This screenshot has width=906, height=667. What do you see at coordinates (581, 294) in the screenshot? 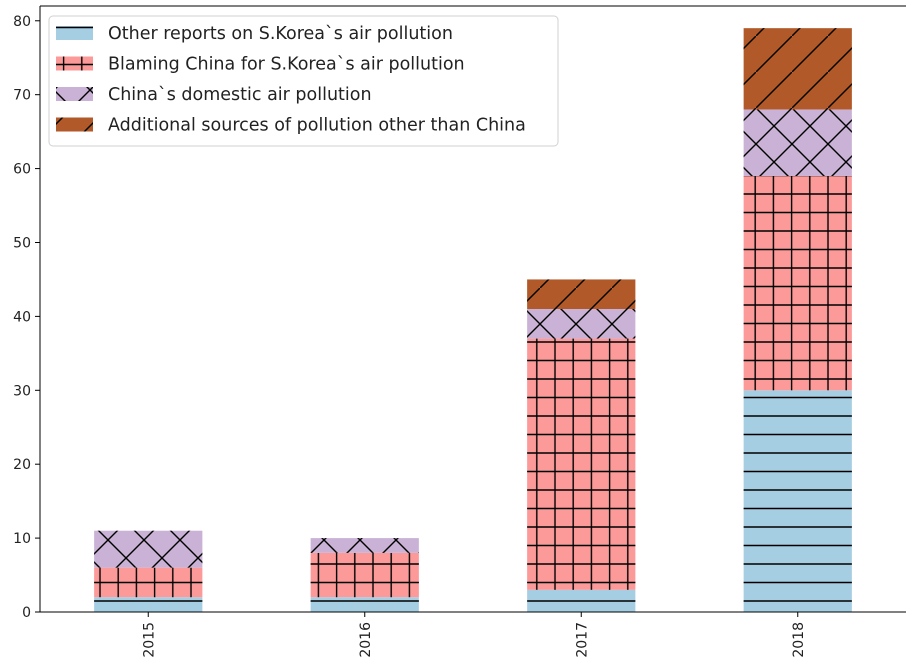
I see `bar-2017-additional-sources-of-pollution-other-than-china-hatch` at bounding box center [581, 294].